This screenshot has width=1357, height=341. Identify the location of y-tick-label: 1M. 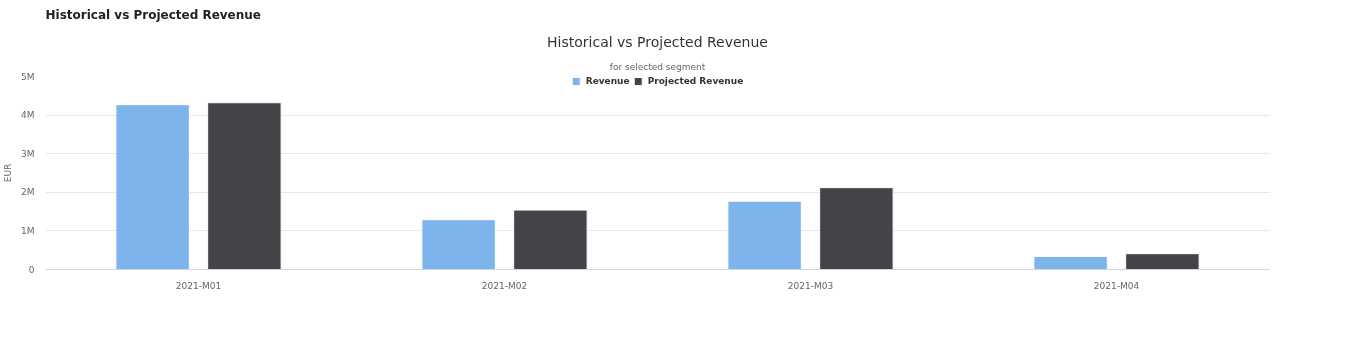
(28, 230).